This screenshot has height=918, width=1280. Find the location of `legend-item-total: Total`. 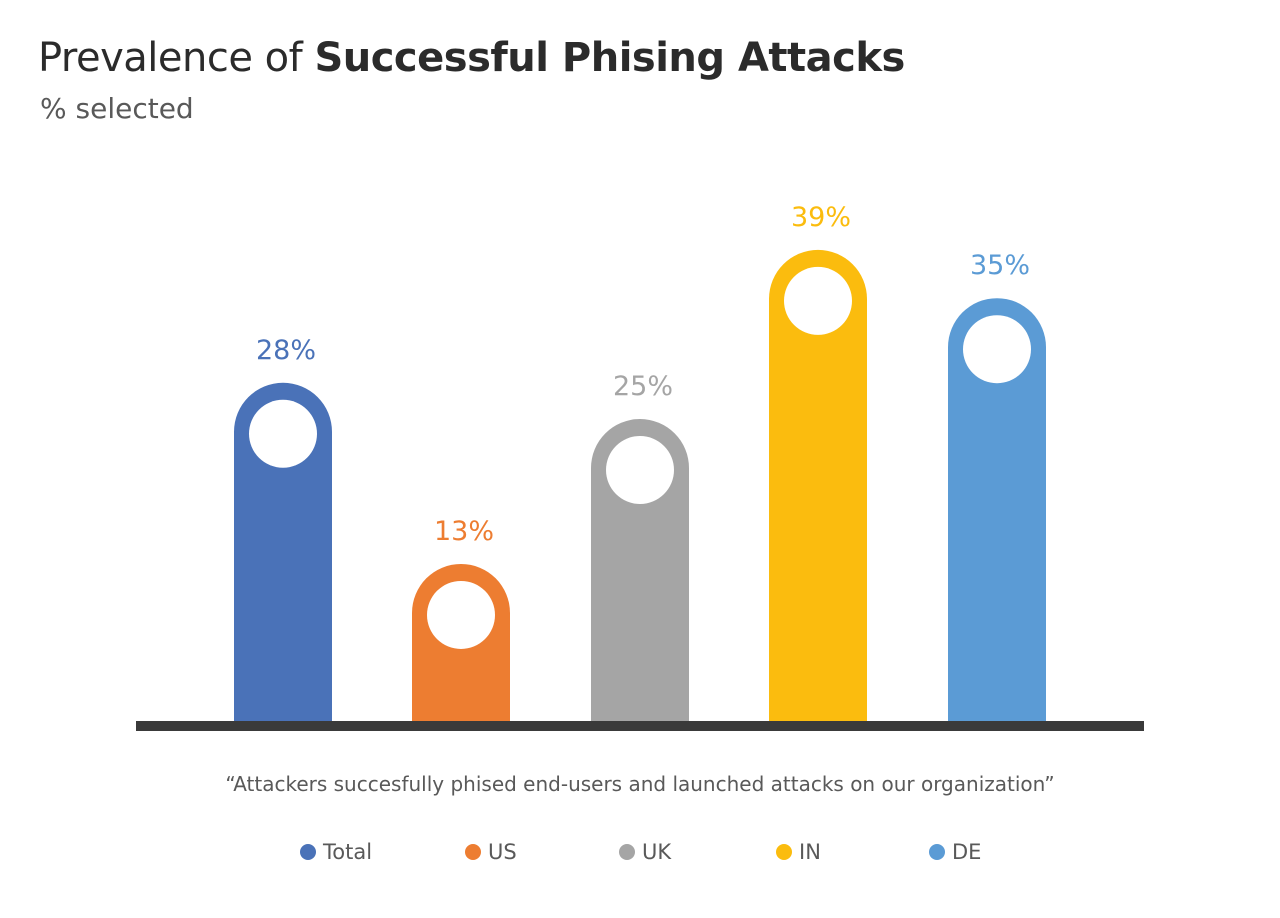

legend-item-total: Total is located at coordinates (336, 852).